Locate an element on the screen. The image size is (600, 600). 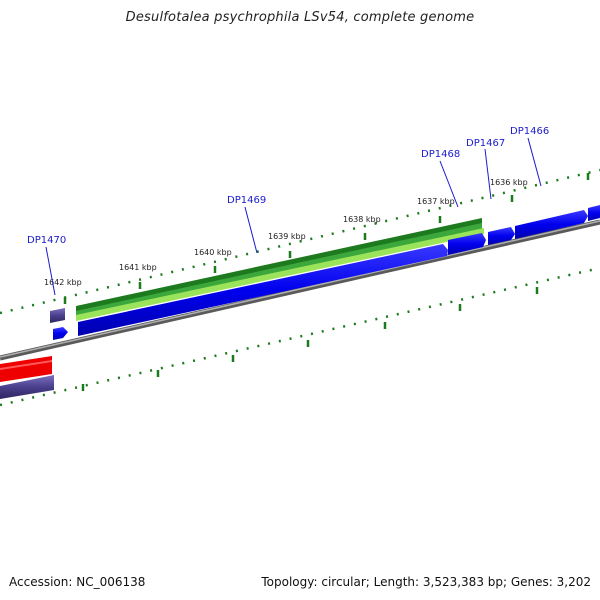
scale-label: 1636 kbp is located at coordinates (509, 182).